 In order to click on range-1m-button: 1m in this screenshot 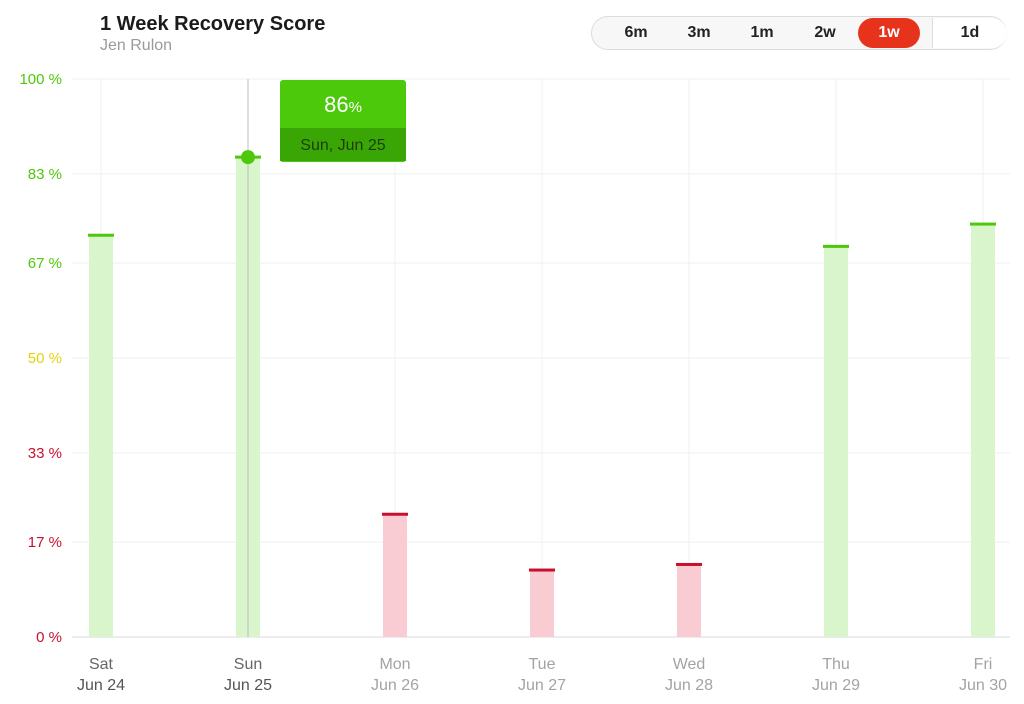, I will do `click(762, 32)`.